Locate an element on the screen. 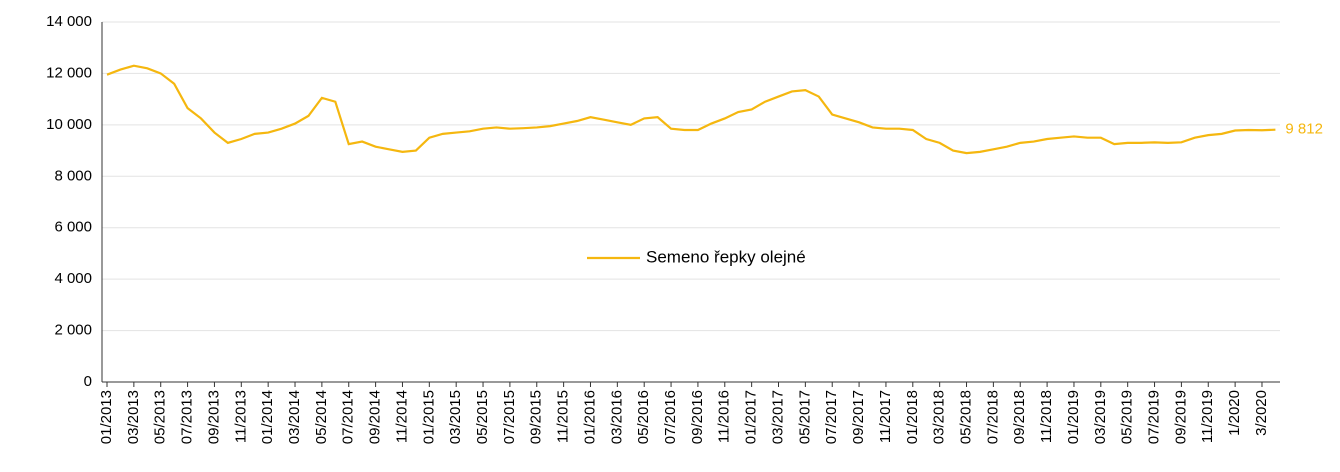 The image size is (1340, 472). x-tick-label: 05/2019 is located at coordinates (1127, 417).